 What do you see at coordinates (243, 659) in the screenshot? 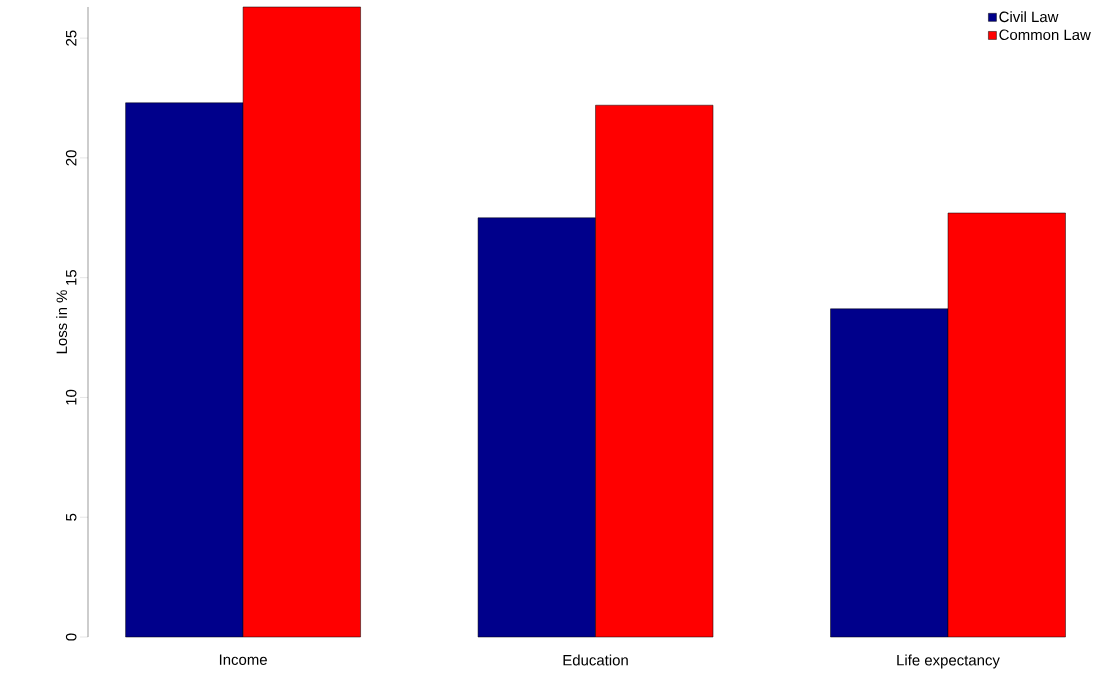
I see `x-tick-label: Income` at bounding box center [243, 659].